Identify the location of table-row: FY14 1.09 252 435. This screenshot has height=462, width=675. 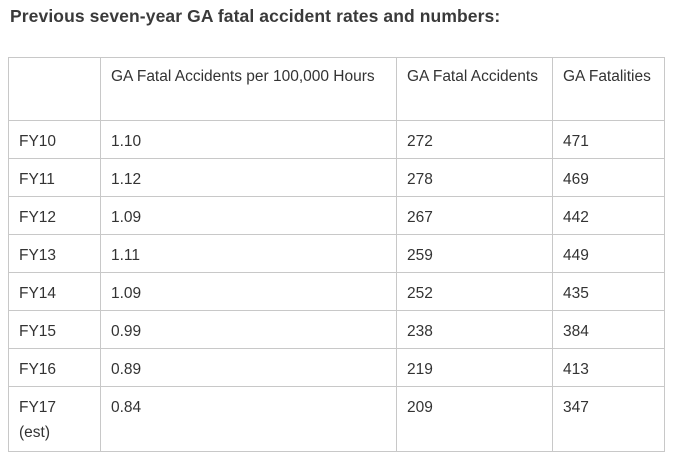
(336, 291).